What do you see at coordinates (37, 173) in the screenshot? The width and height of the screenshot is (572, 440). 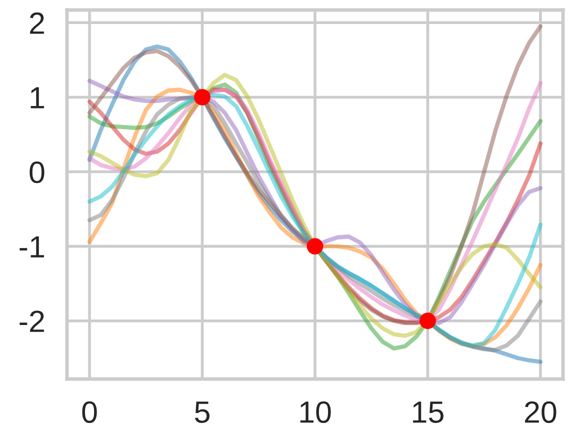 I see `y-tick-label: 0` at bounding box center [37, 173].